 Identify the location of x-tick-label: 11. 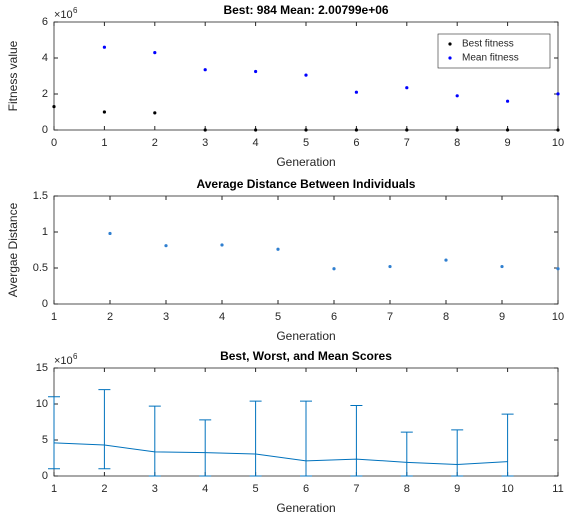
(557, 489).